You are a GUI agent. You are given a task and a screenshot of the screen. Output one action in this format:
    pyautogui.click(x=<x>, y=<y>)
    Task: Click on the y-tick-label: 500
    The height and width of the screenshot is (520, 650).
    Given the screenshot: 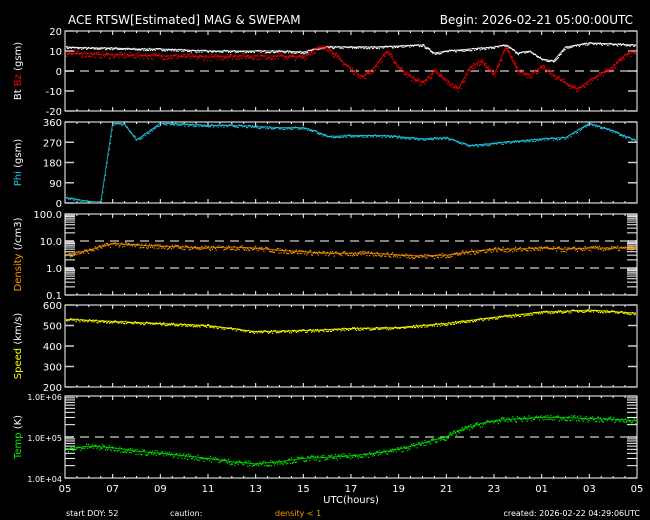 What is the action you would take?
    pyautogui.click(x=52, y=327)
    